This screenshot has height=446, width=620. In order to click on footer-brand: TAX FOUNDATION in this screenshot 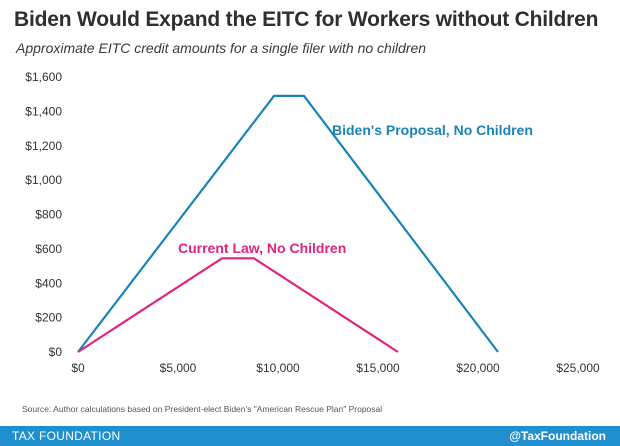, I will do `click(66, 436)`.